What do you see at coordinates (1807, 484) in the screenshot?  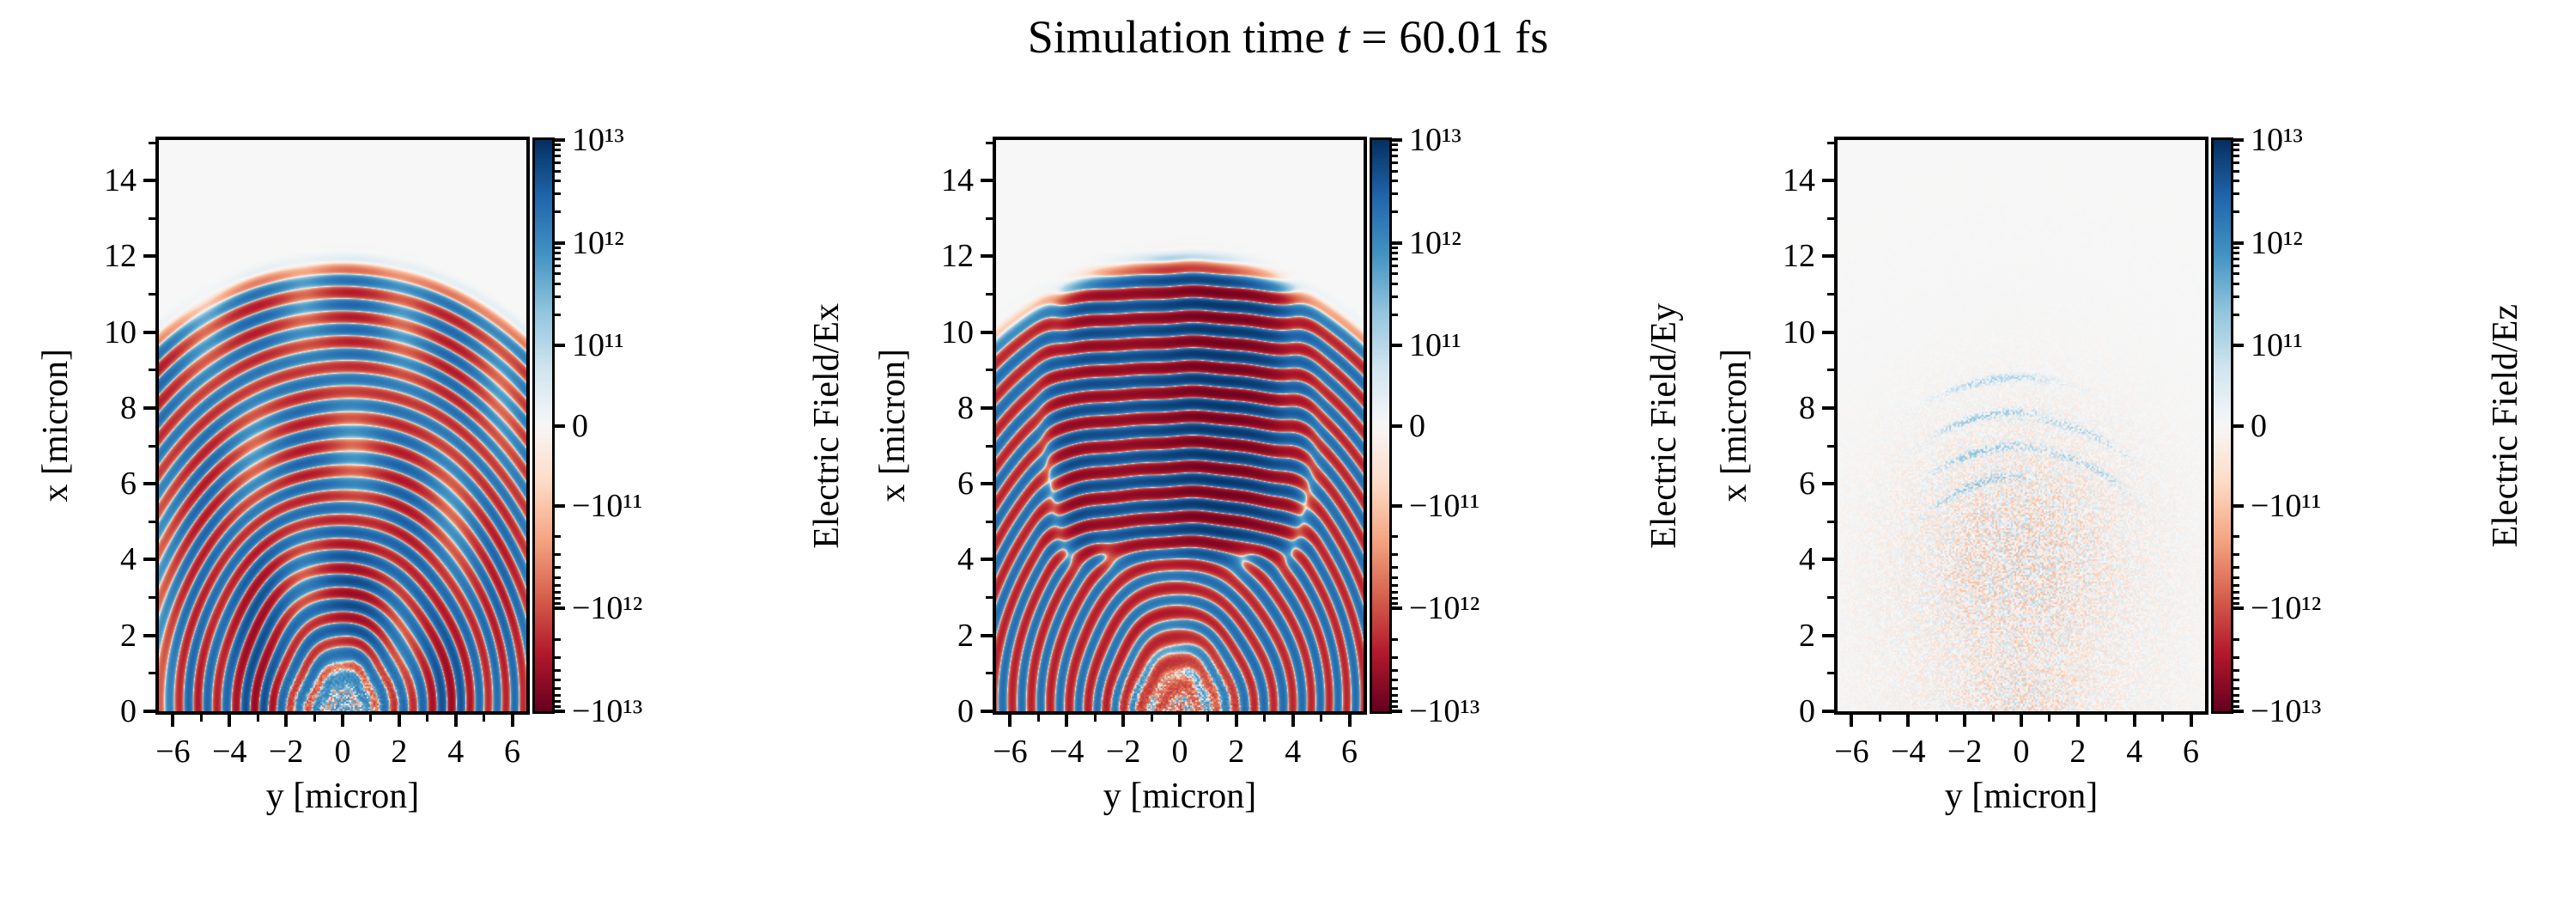 I see `y-tick-label: 6` at bounding box center [1807, 484].